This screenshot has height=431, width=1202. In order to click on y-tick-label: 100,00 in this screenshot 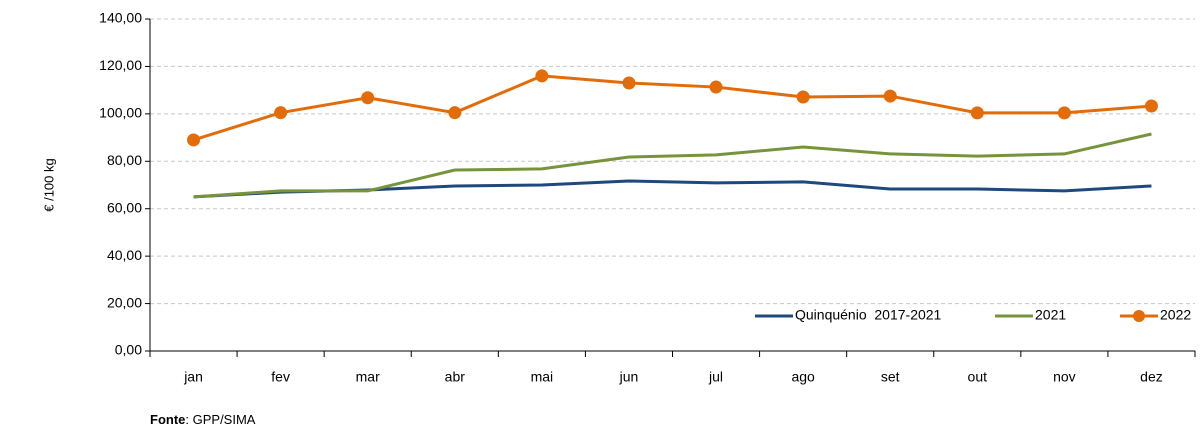, I will do `click(120, 113)`.